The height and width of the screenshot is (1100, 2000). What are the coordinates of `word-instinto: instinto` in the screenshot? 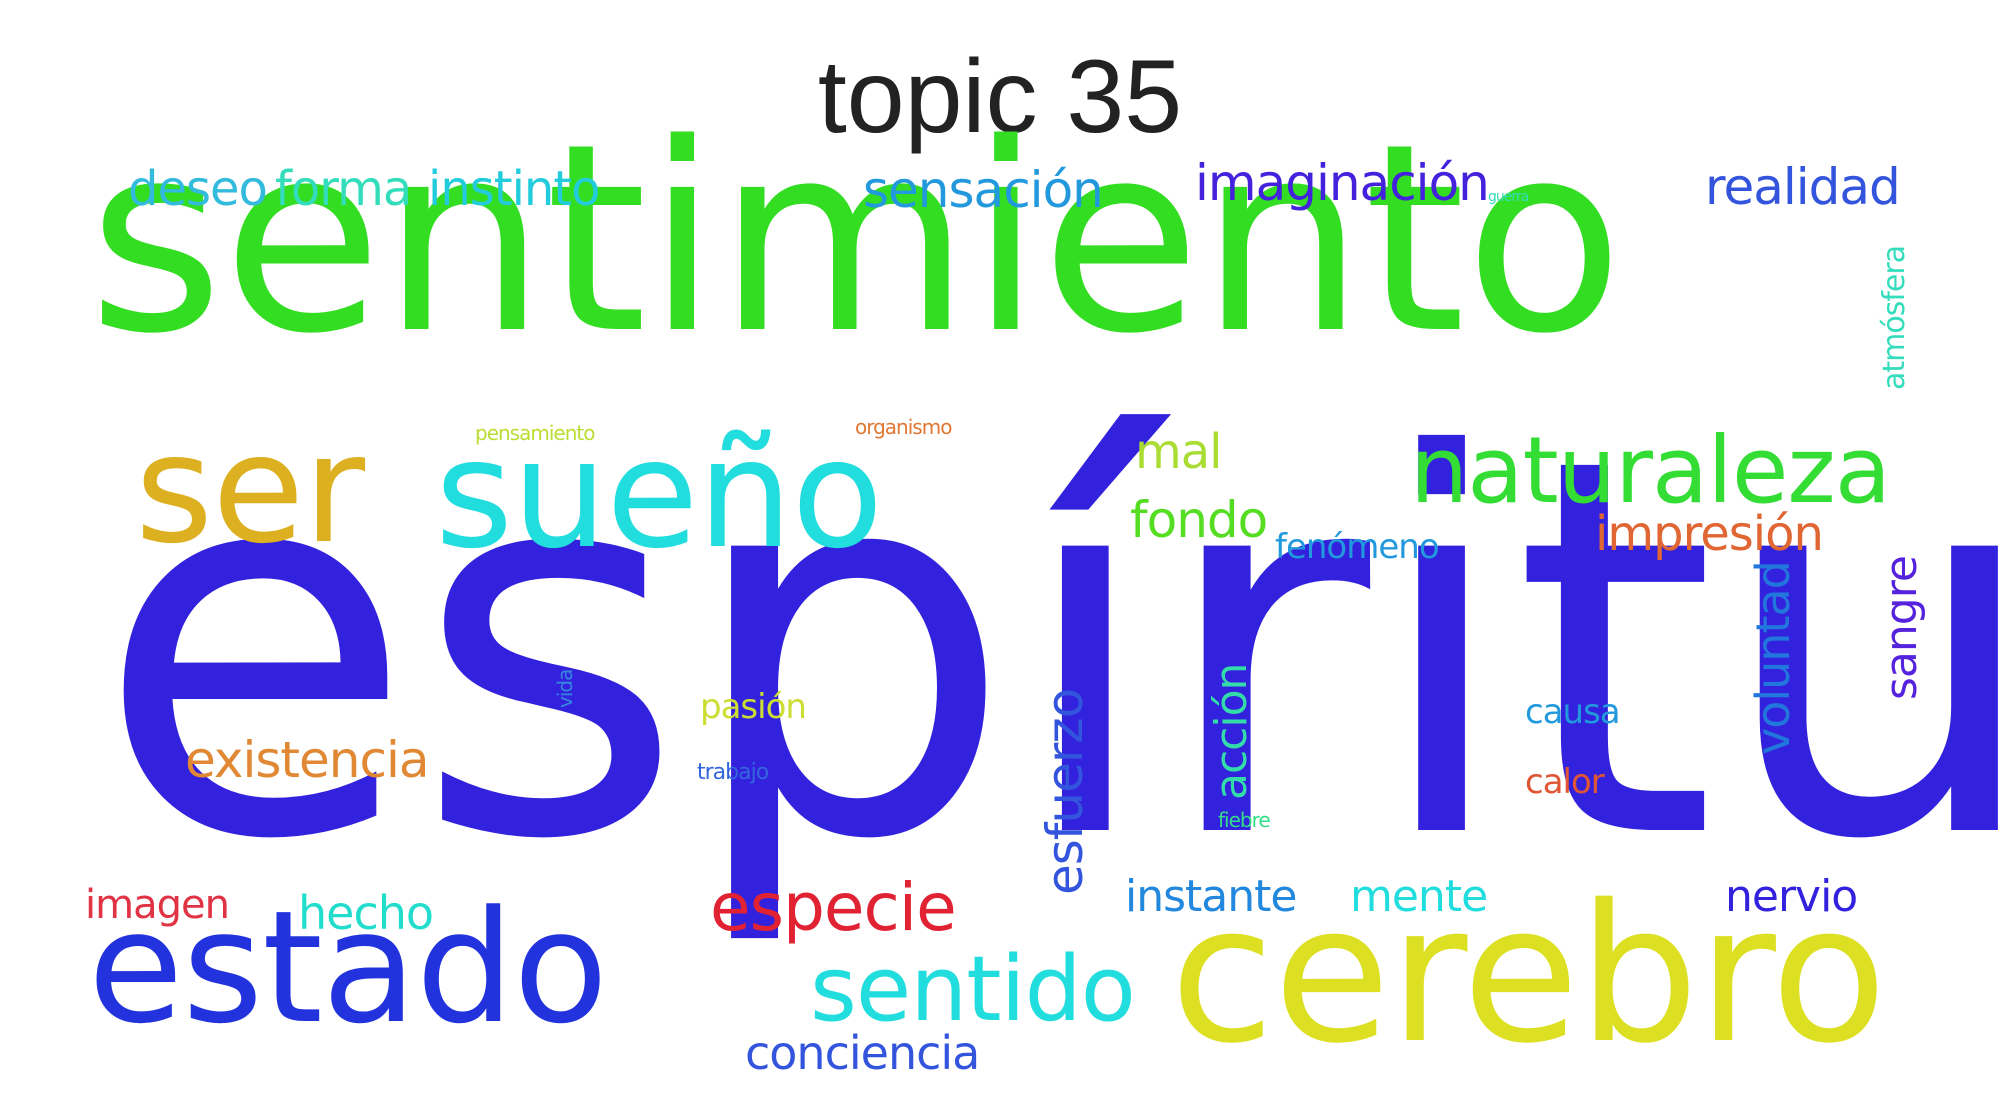 It's located at (514, 189).